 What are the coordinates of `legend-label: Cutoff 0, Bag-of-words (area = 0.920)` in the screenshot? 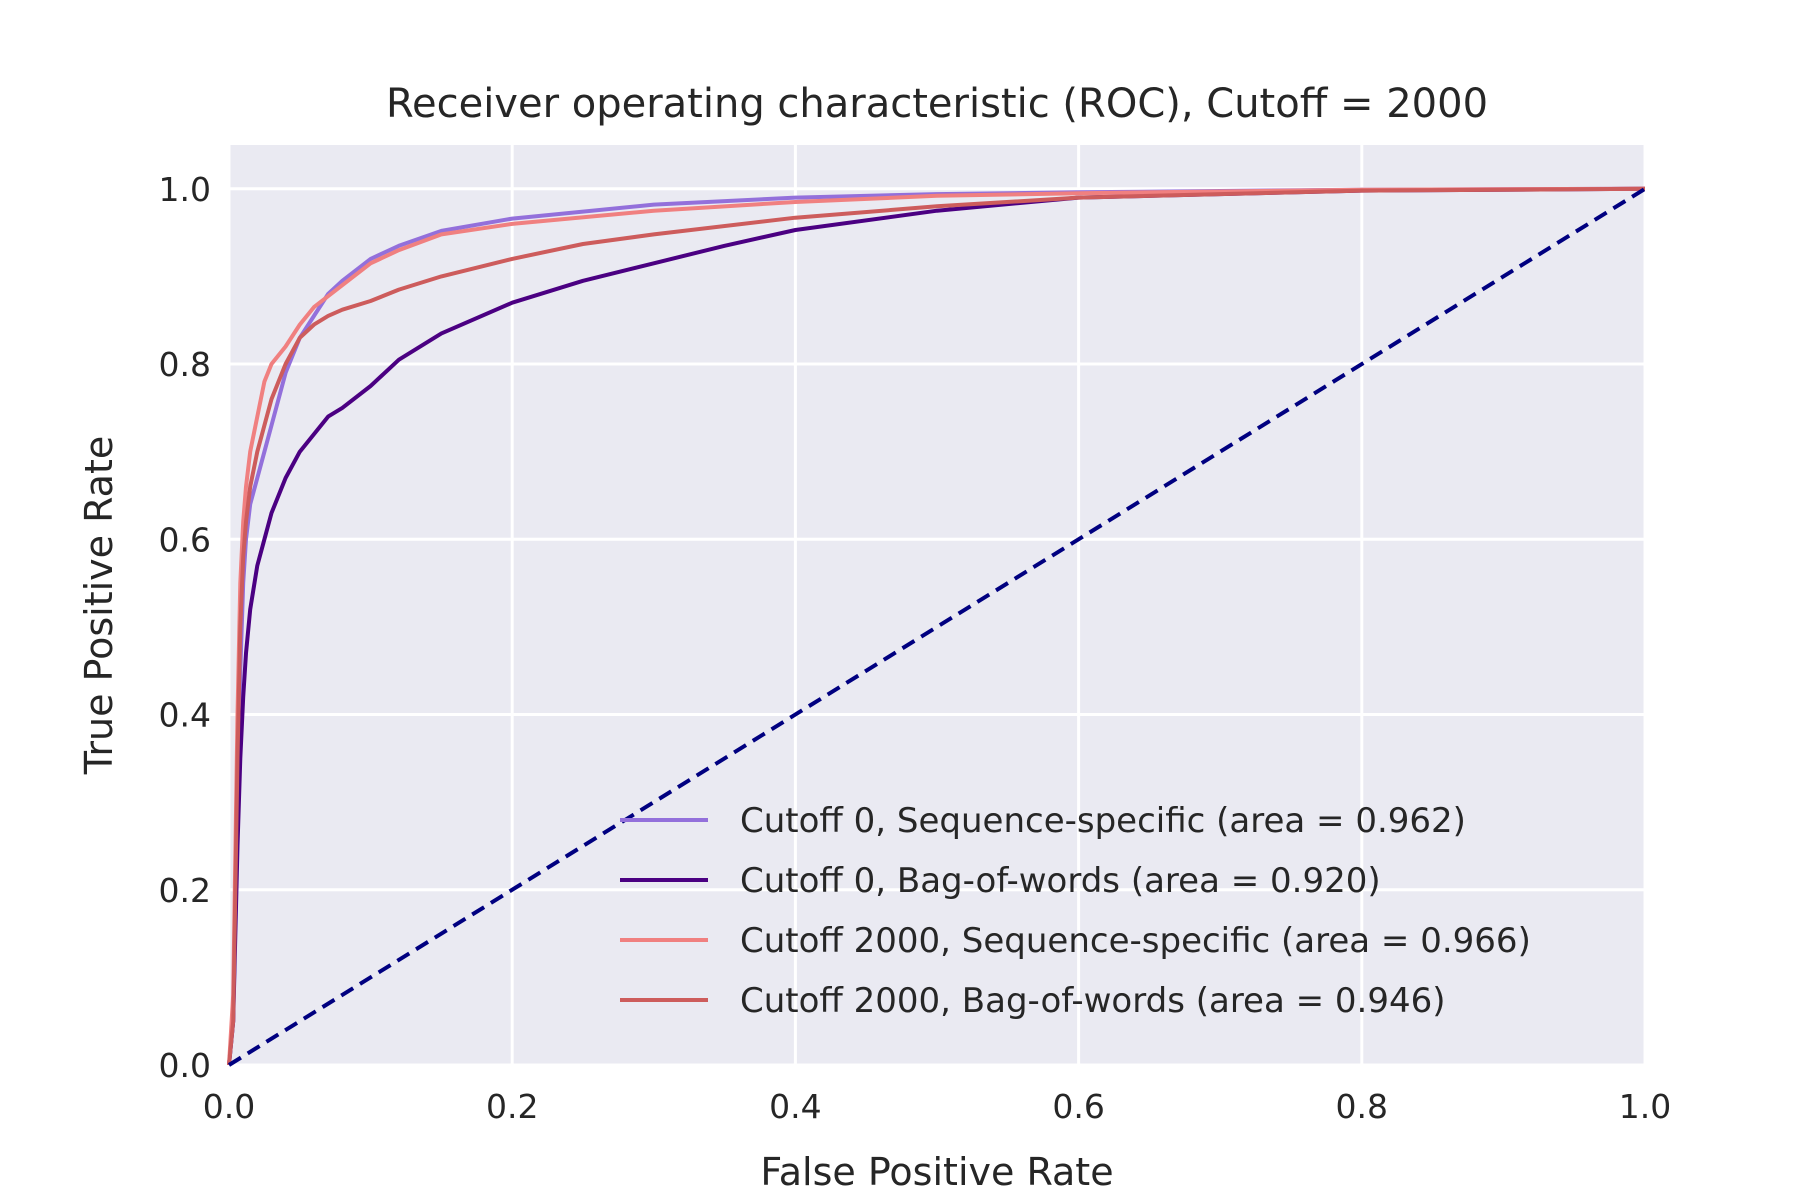 It's located at (1060, 881).